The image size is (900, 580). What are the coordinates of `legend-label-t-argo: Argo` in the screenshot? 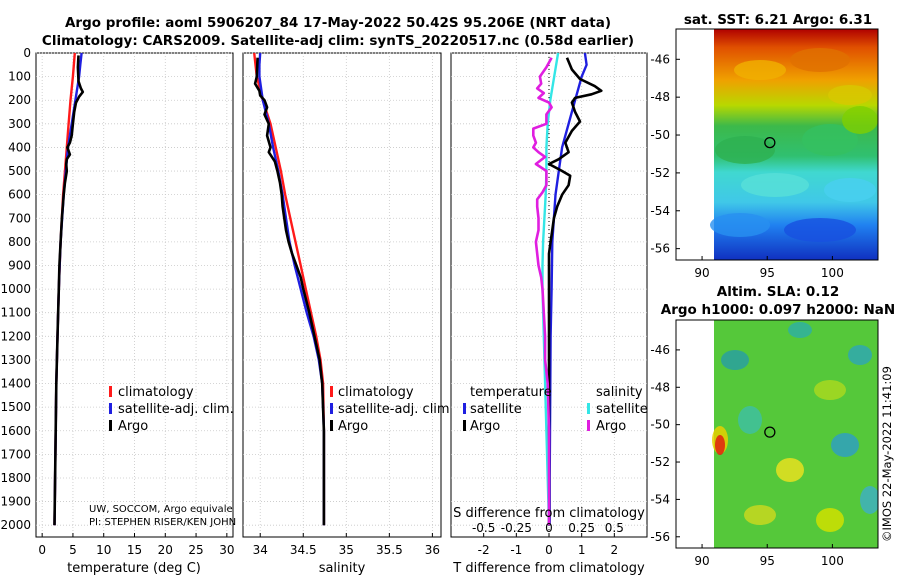 It's located at (485, 426).